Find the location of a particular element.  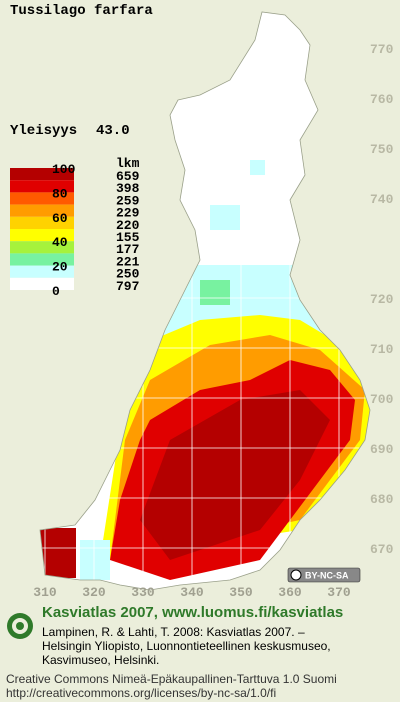

x-tick-label: 350 is located at coordinates (241, 592).